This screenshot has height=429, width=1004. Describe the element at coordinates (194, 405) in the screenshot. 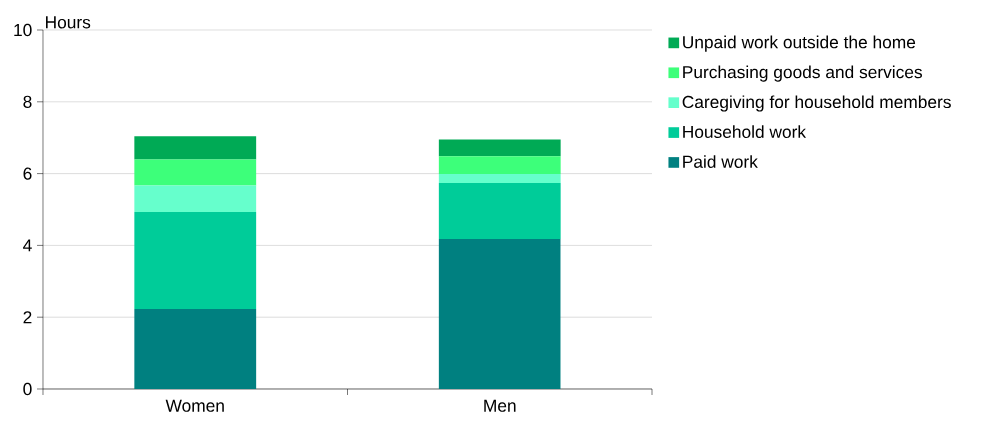

I see `x-tick-label: Women` at that location.